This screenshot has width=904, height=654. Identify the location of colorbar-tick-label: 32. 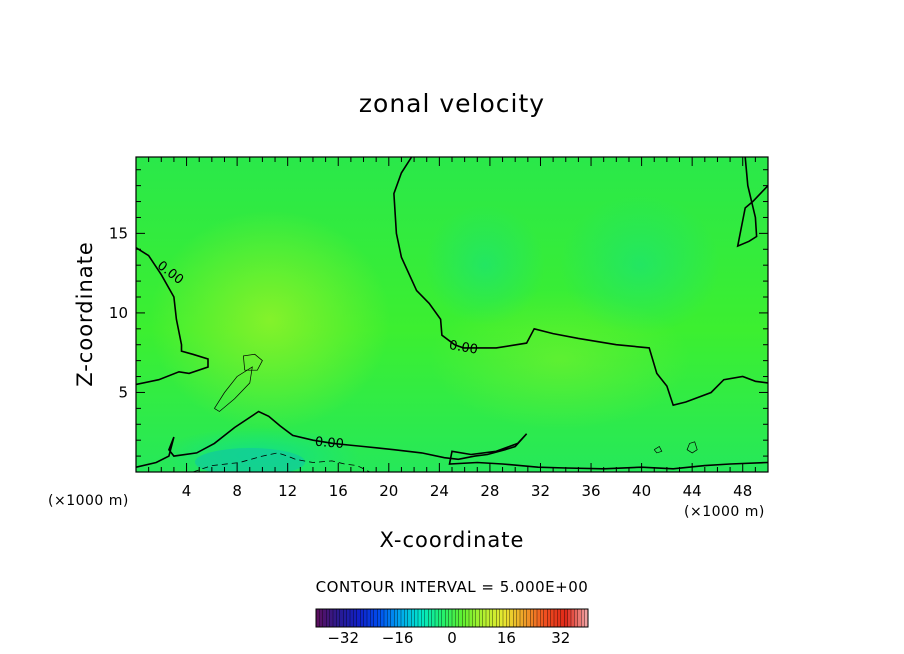
(560, 638).